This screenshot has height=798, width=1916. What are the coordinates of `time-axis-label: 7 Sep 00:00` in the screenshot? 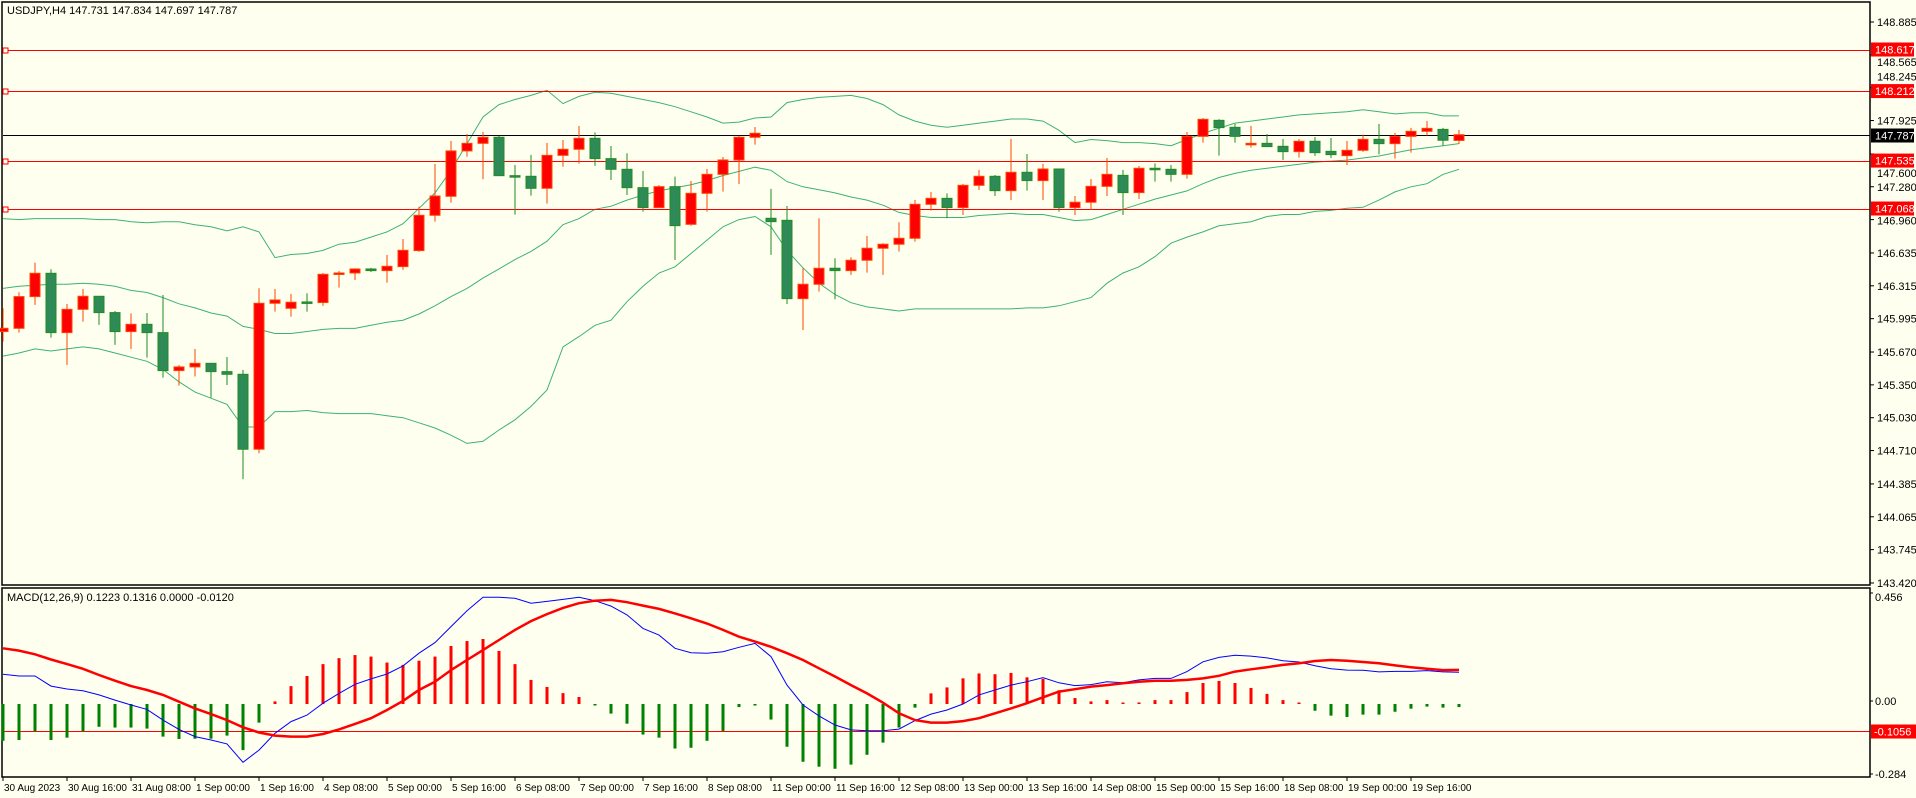 It's located at (607, 788).